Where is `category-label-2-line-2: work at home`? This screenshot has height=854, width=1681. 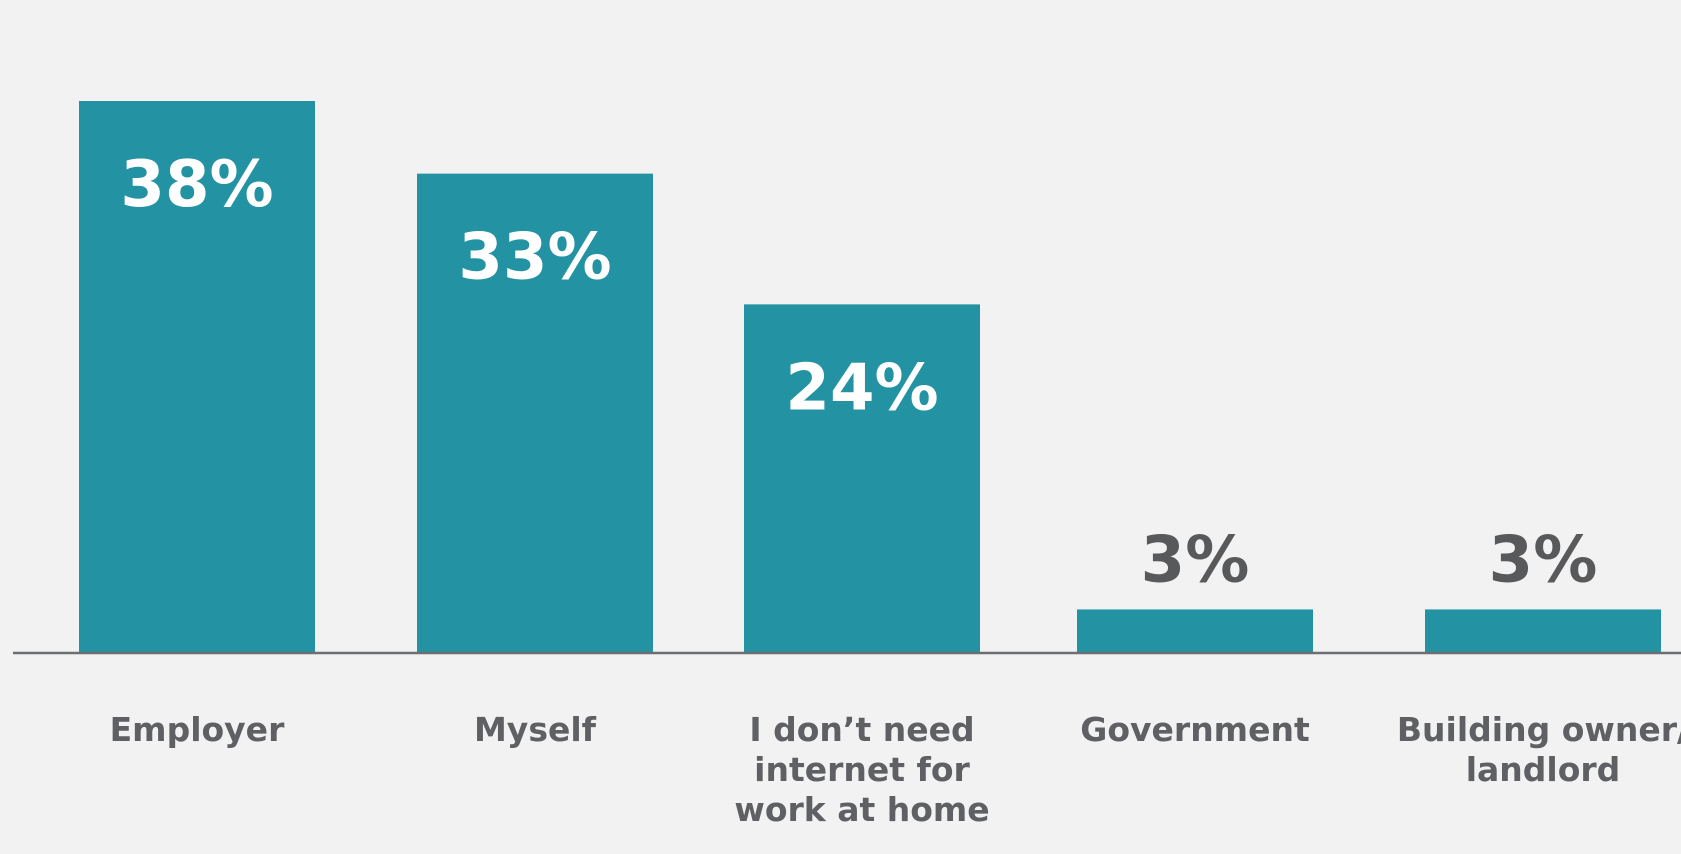
category-label-2-line-2: work at home is located at coordinates (861, 809).